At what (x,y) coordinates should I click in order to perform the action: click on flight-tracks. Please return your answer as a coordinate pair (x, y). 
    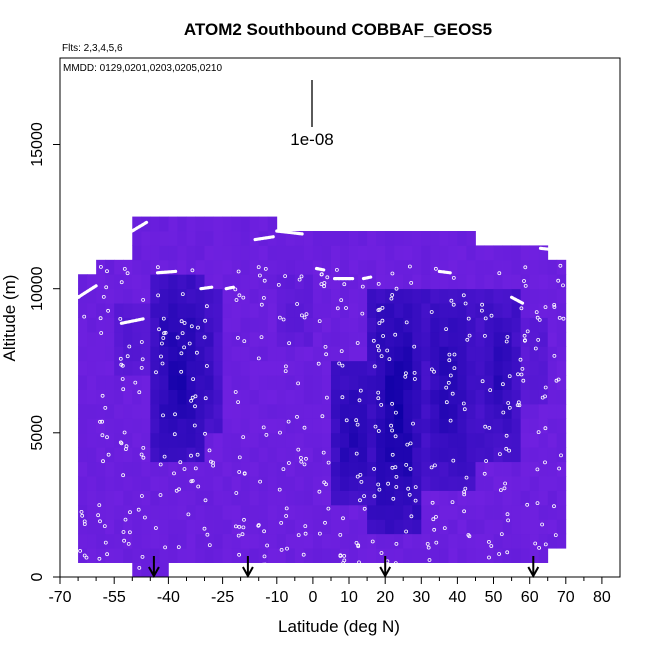
    Looking at the image, I should click on (322, 272).